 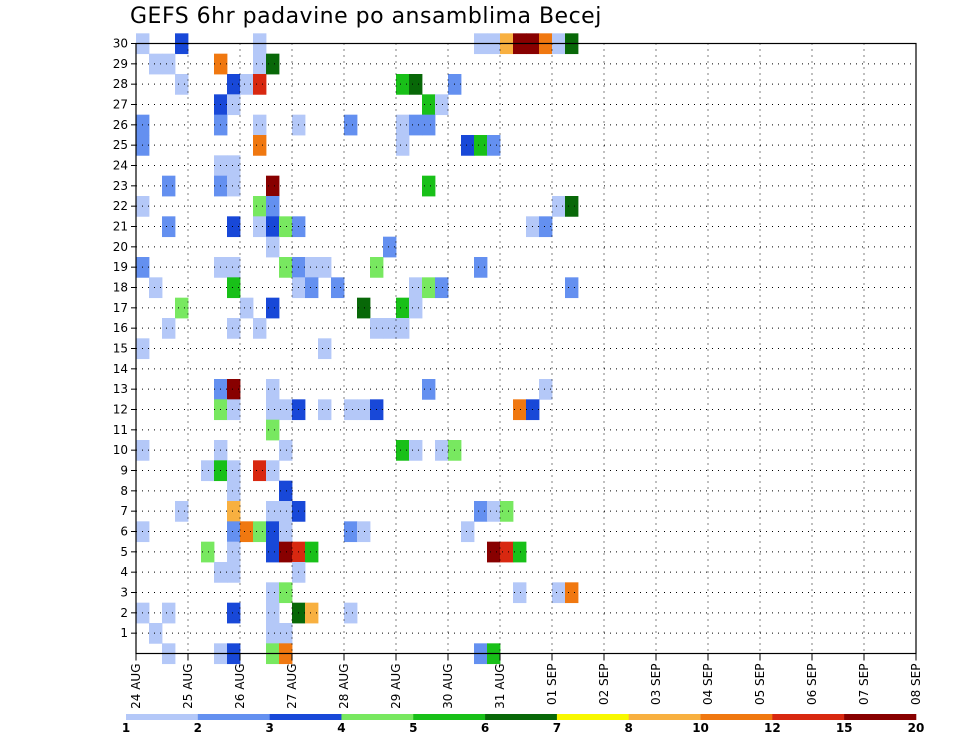 What do you see at coordinates (552, 685) in the screenshot?
I see `x-tick-label: 01 SEP` at bounding box center [552, 685].